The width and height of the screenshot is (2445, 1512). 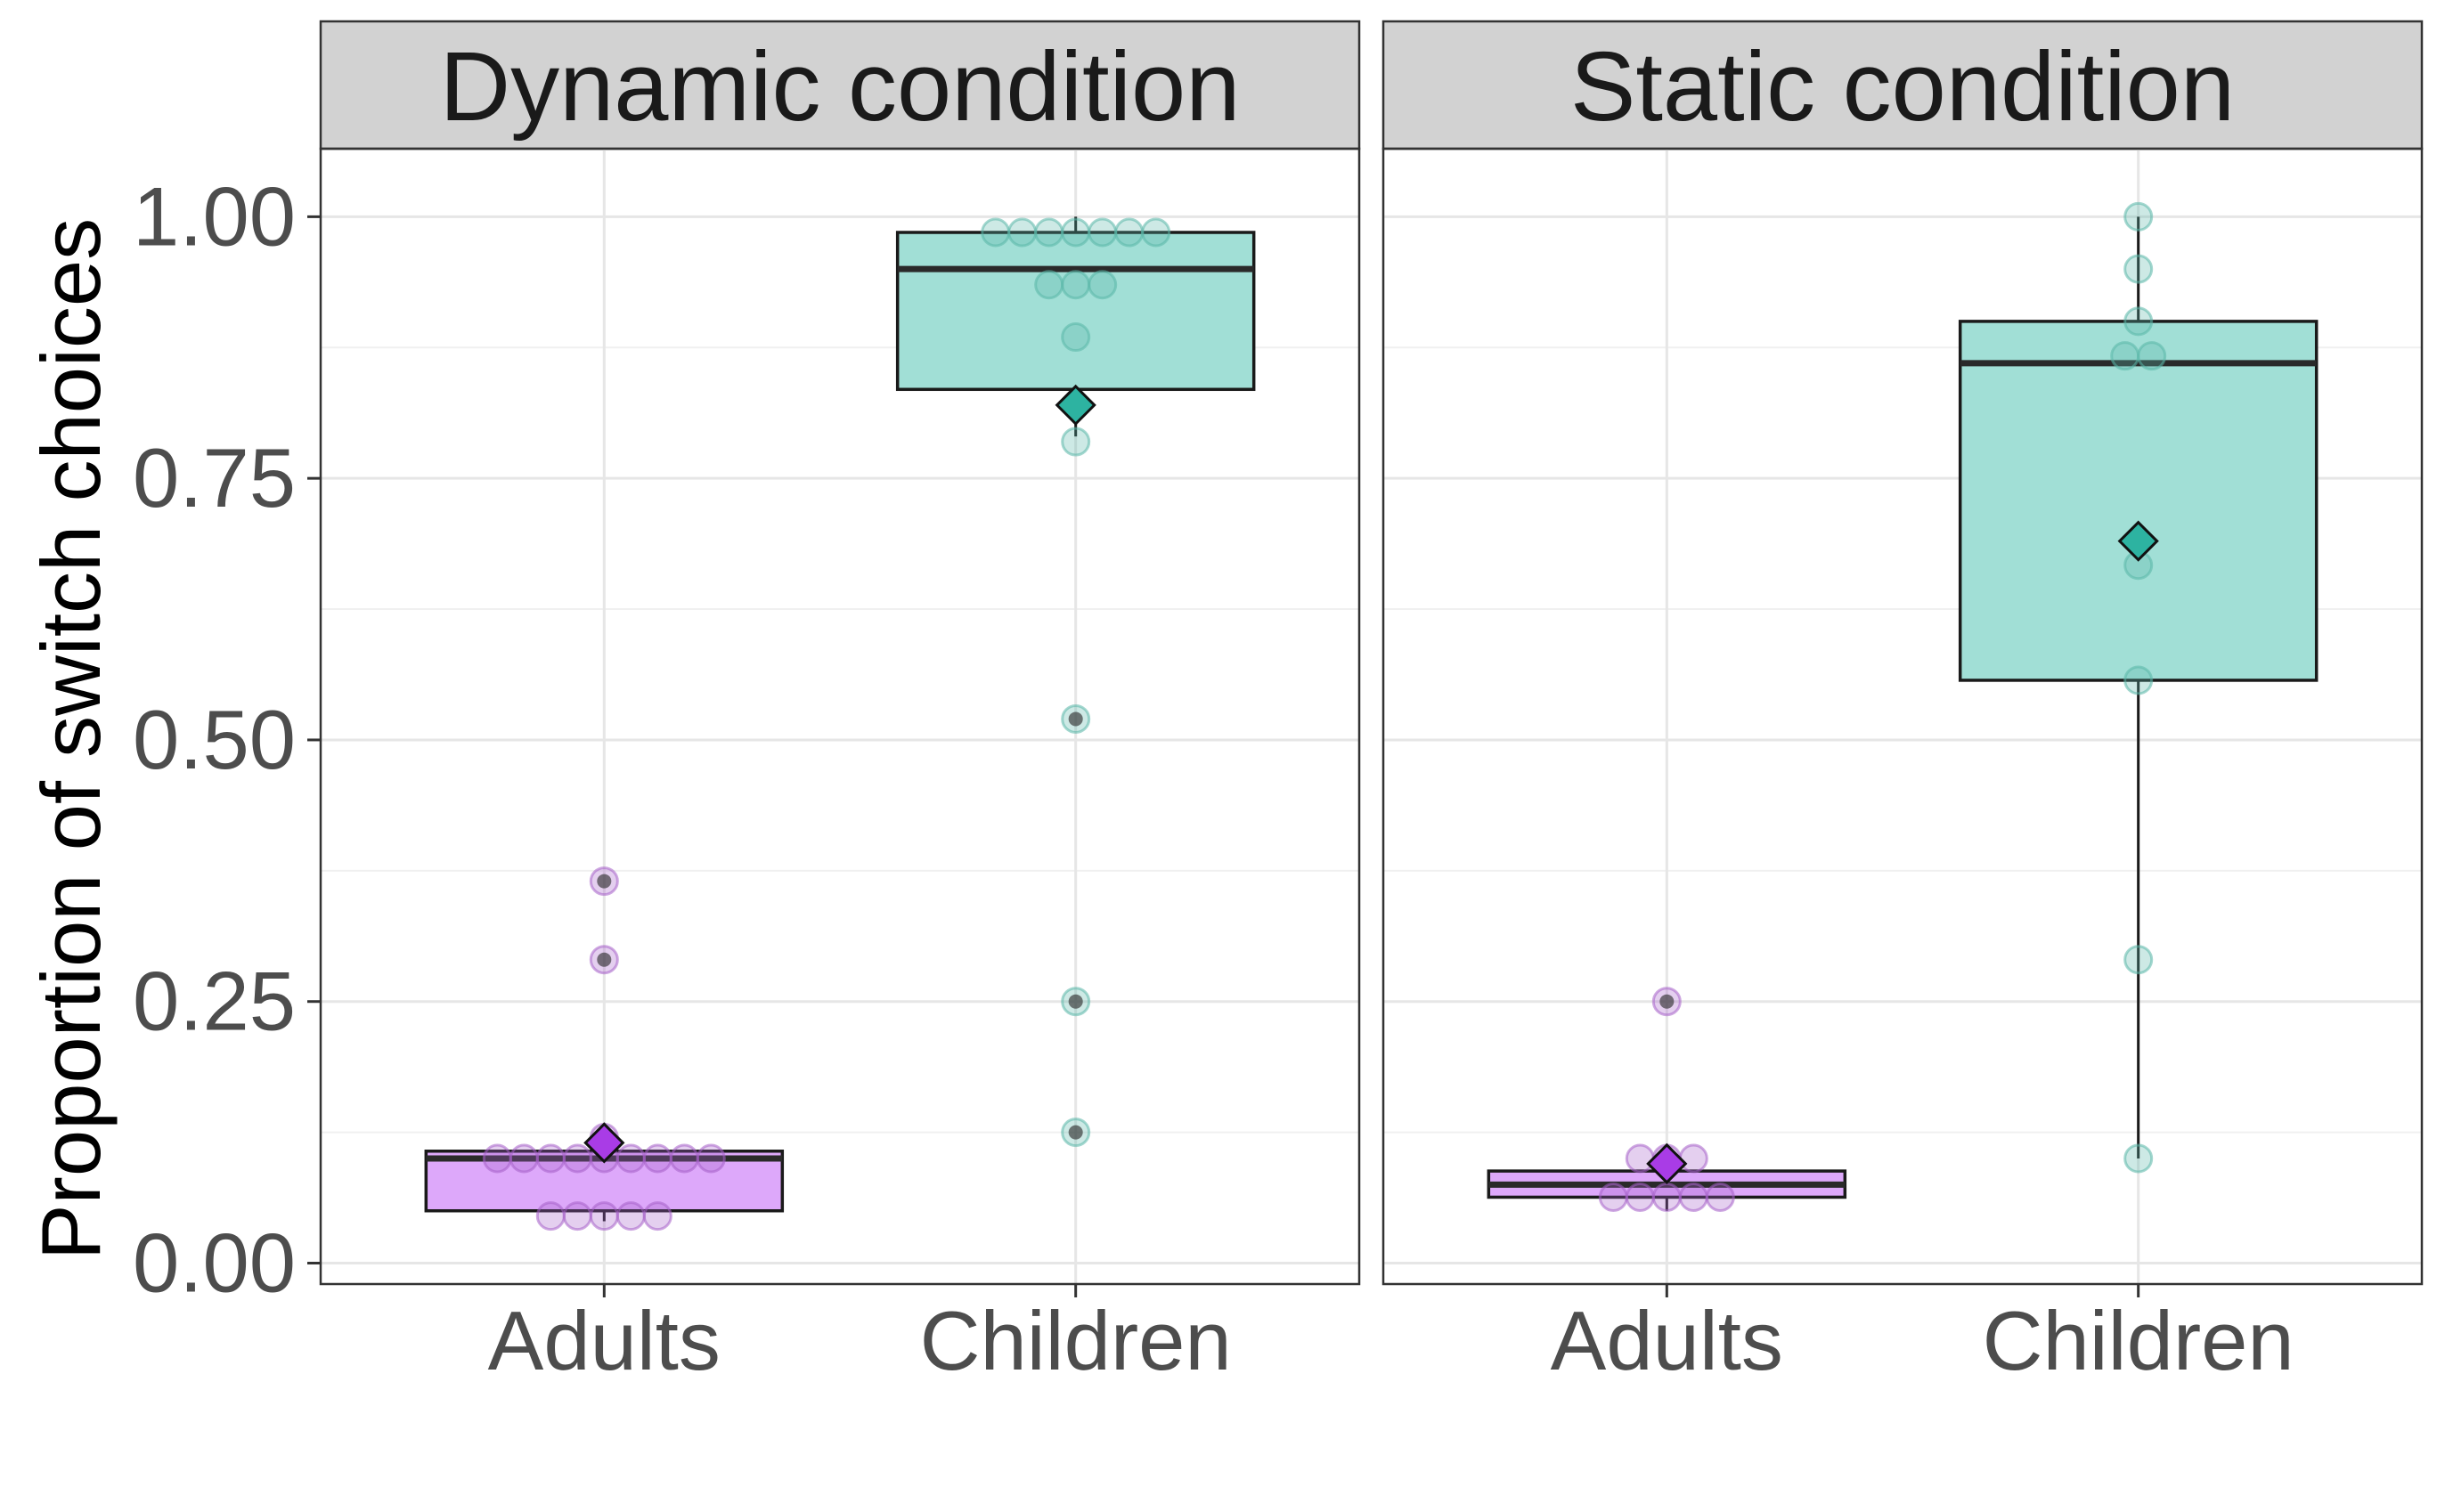 What do you see at coordinates (214, 1262) in the screenshot?
I see `y-tick-label: 0.00` at bounding box center [214, 1262].